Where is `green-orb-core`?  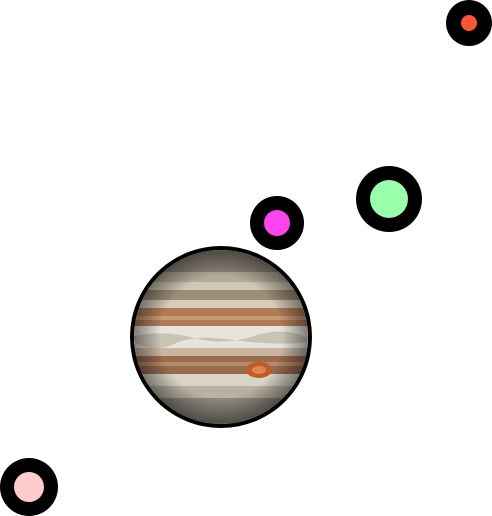 green-orb-core is located at coordinates (389, 199).